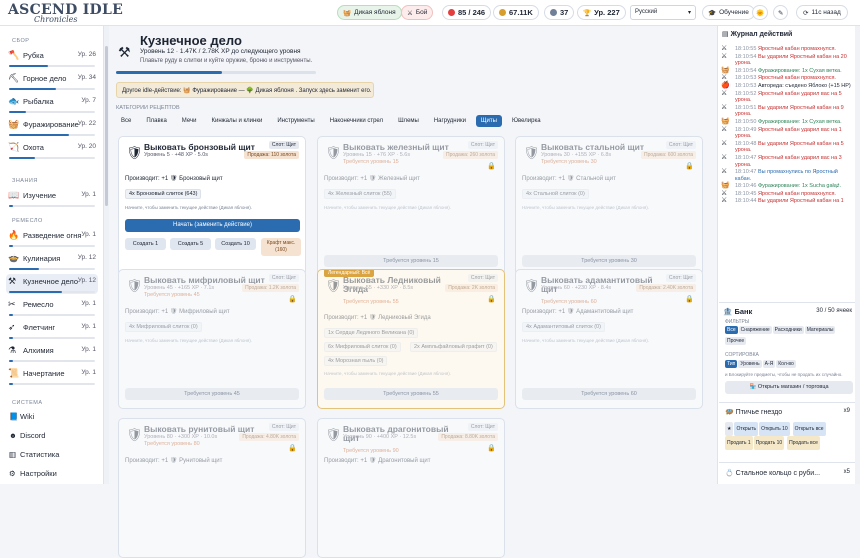  Describe the element at coordinates (237, 121) in the screenshot. I see `tab-кинжалы-и-клинки: Кинжалы и клинки` at that location.